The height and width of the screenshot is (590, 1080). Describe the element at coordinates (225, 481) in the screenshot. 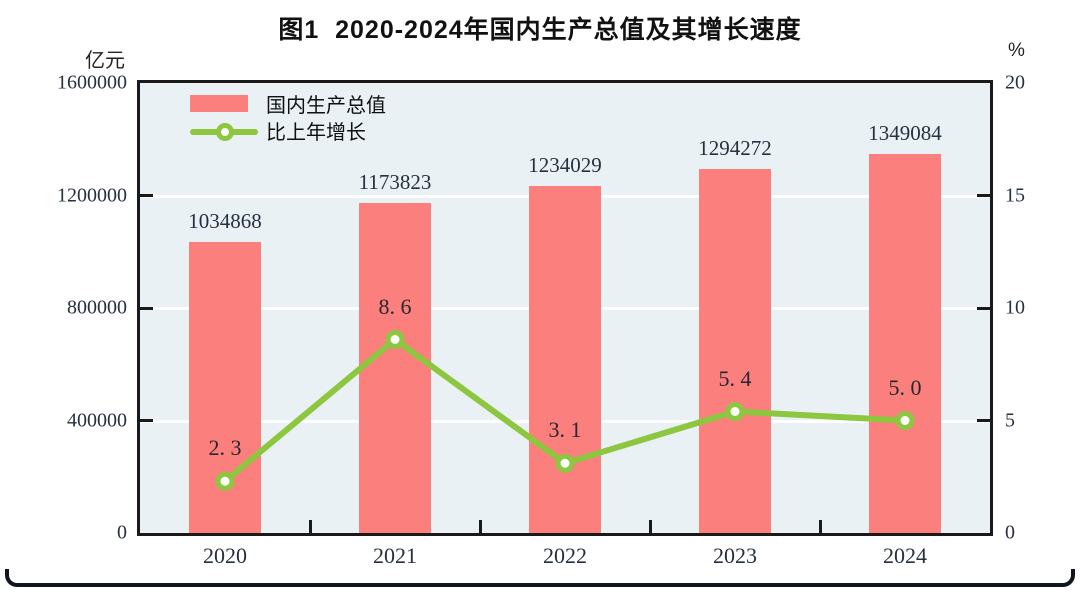

I see `growth-point-2020` at that location.